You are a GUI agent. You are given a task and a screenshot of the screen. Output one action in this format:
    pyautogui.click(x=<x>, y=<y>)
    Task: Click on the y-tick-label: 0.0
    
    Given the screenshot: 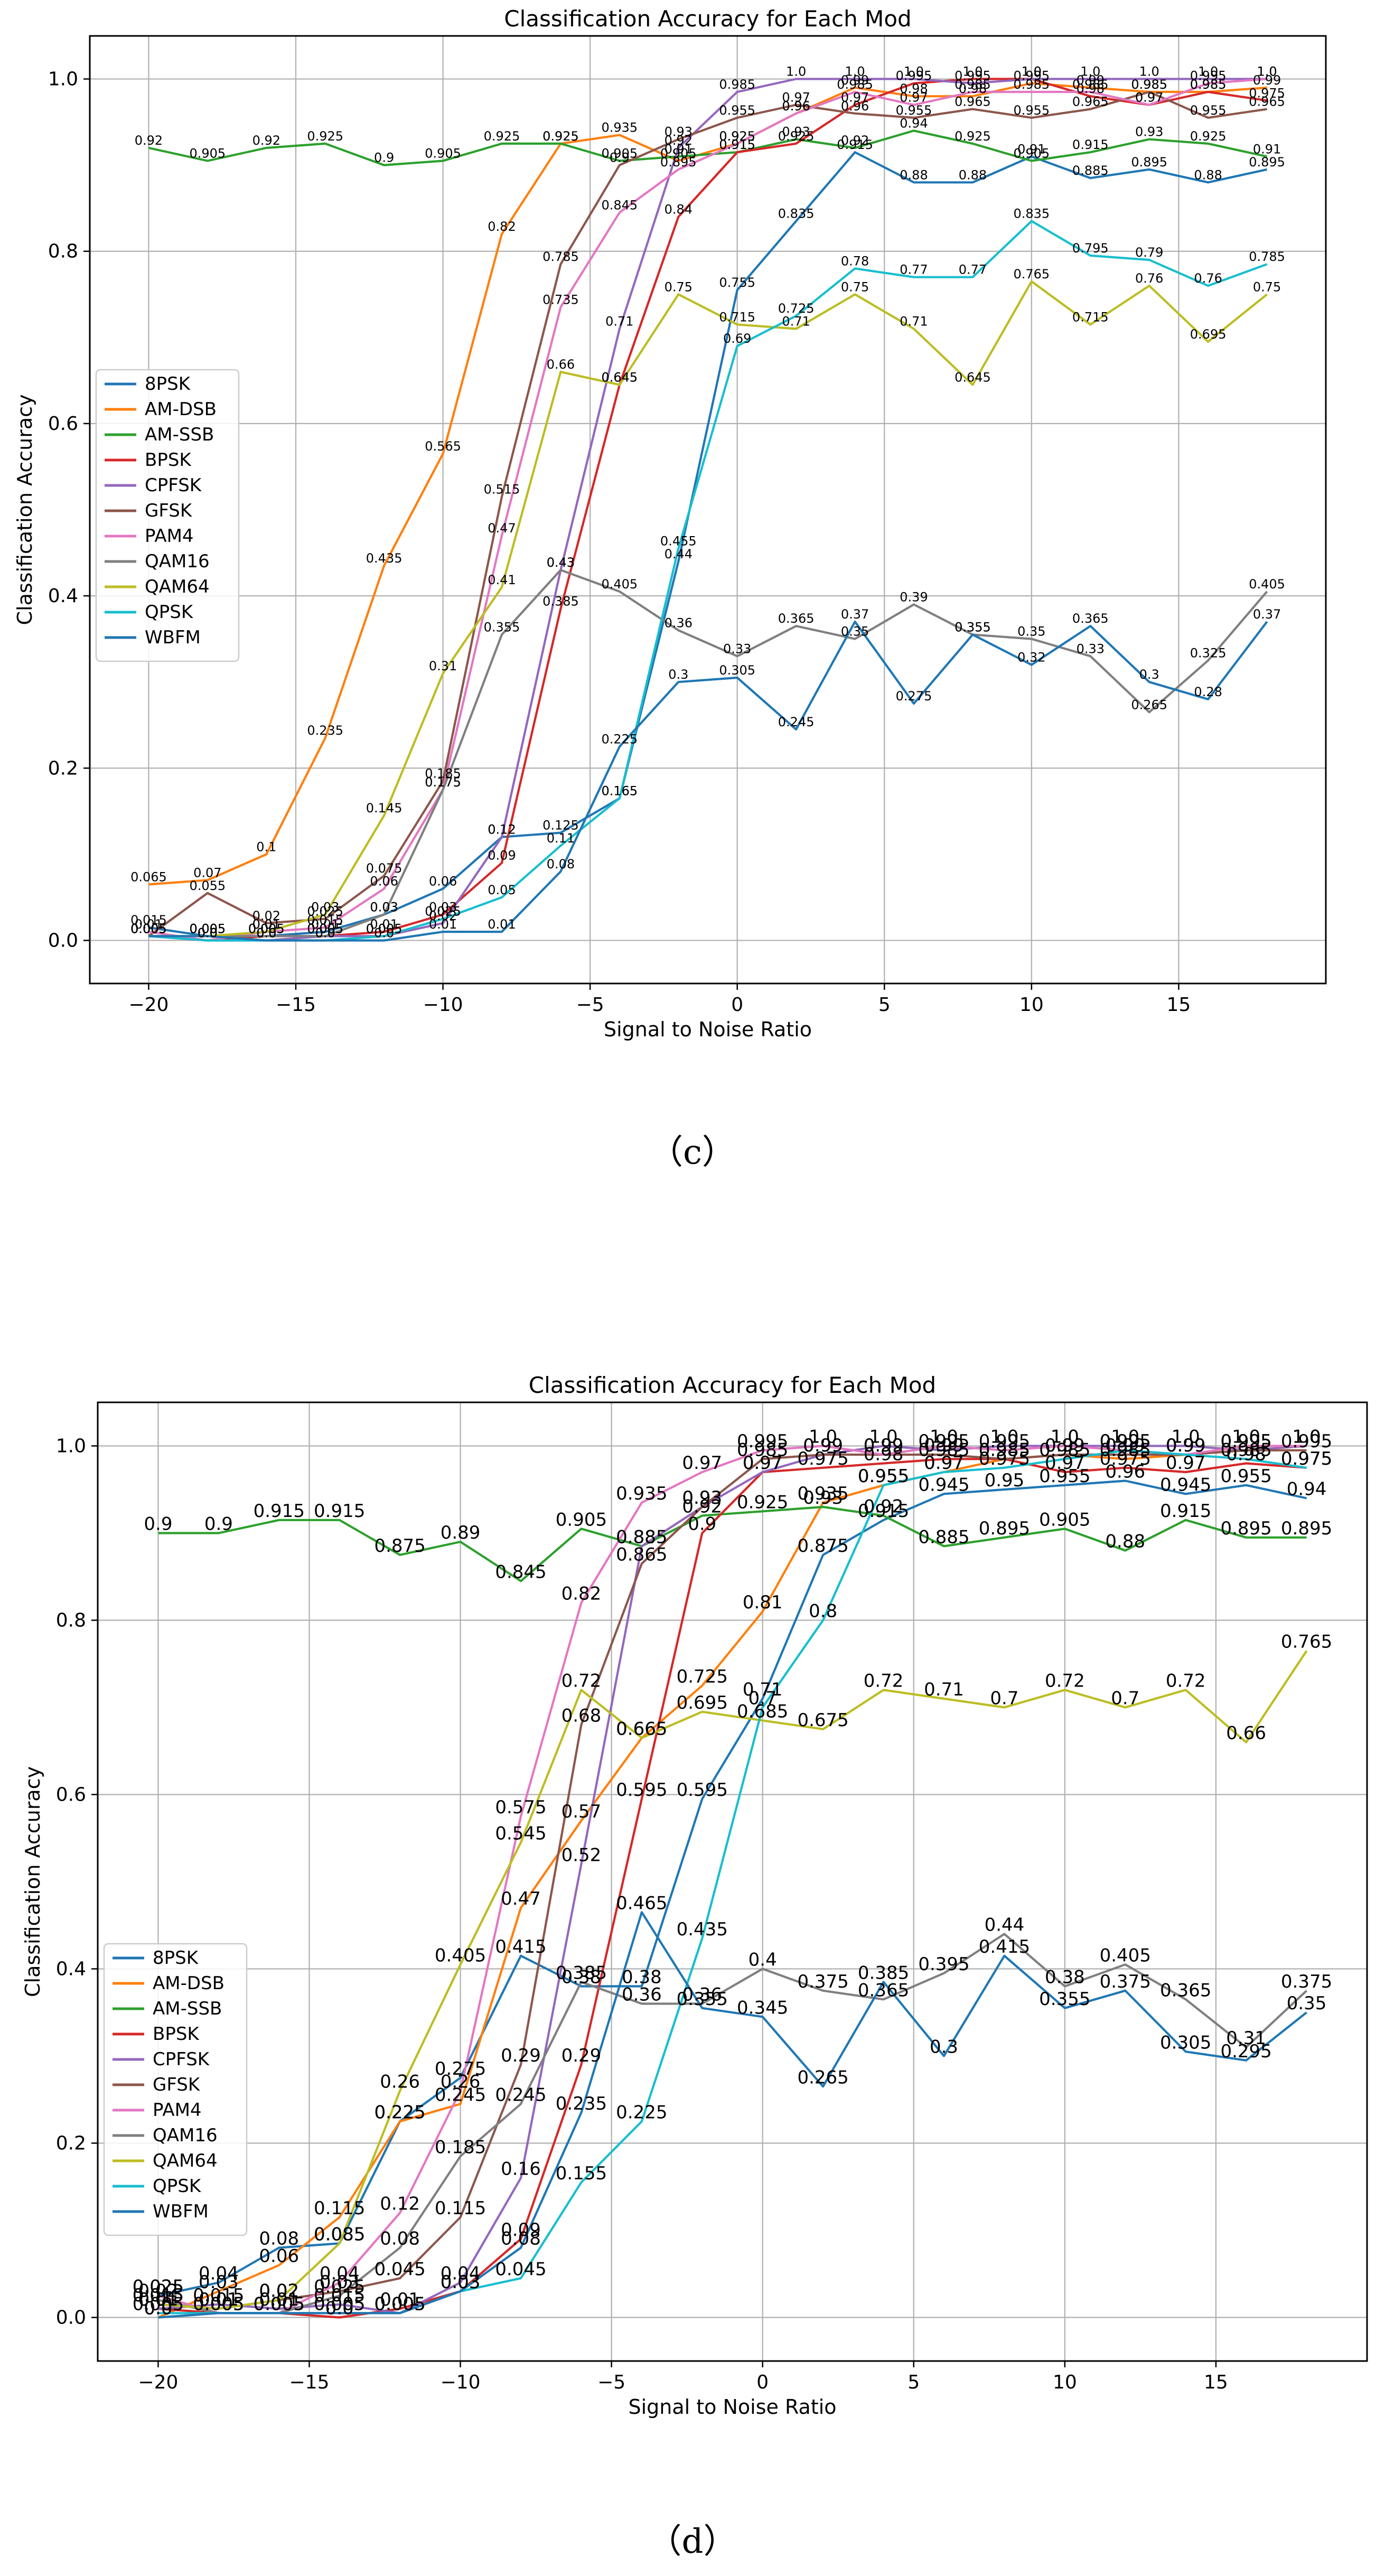 What is the action you would take?
    pyautogui.click(x=63, y=940)
    